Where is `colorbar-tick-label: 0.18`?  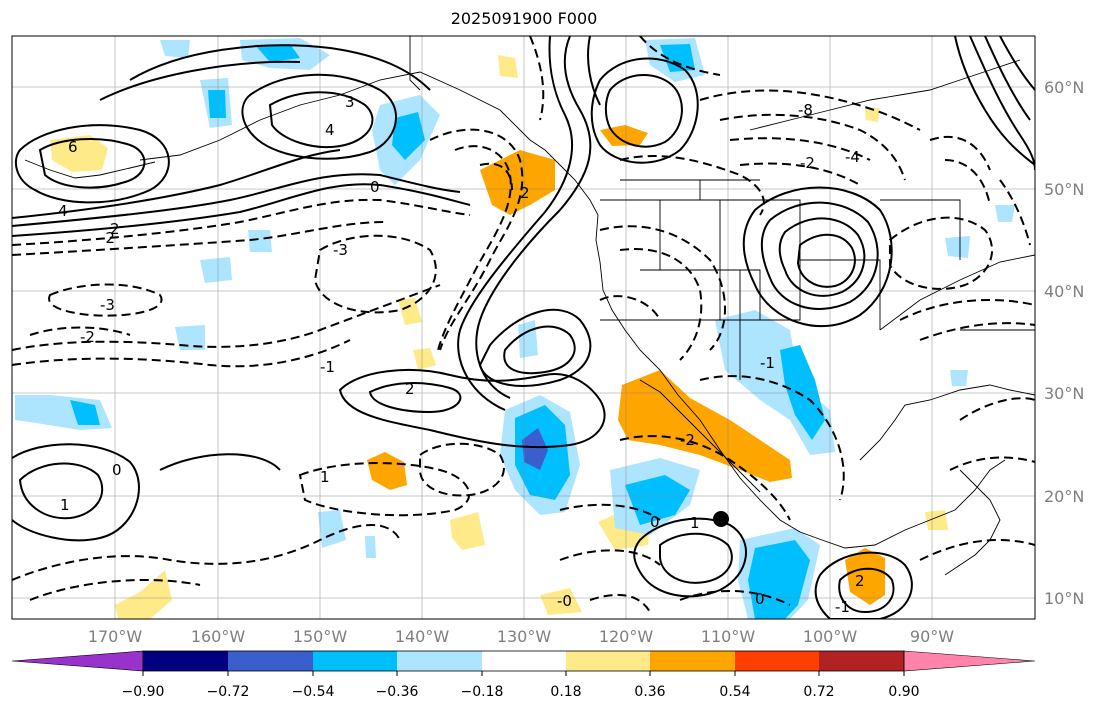
colorbar-tick-label: 0.18 is located at coordinates (565, 692).